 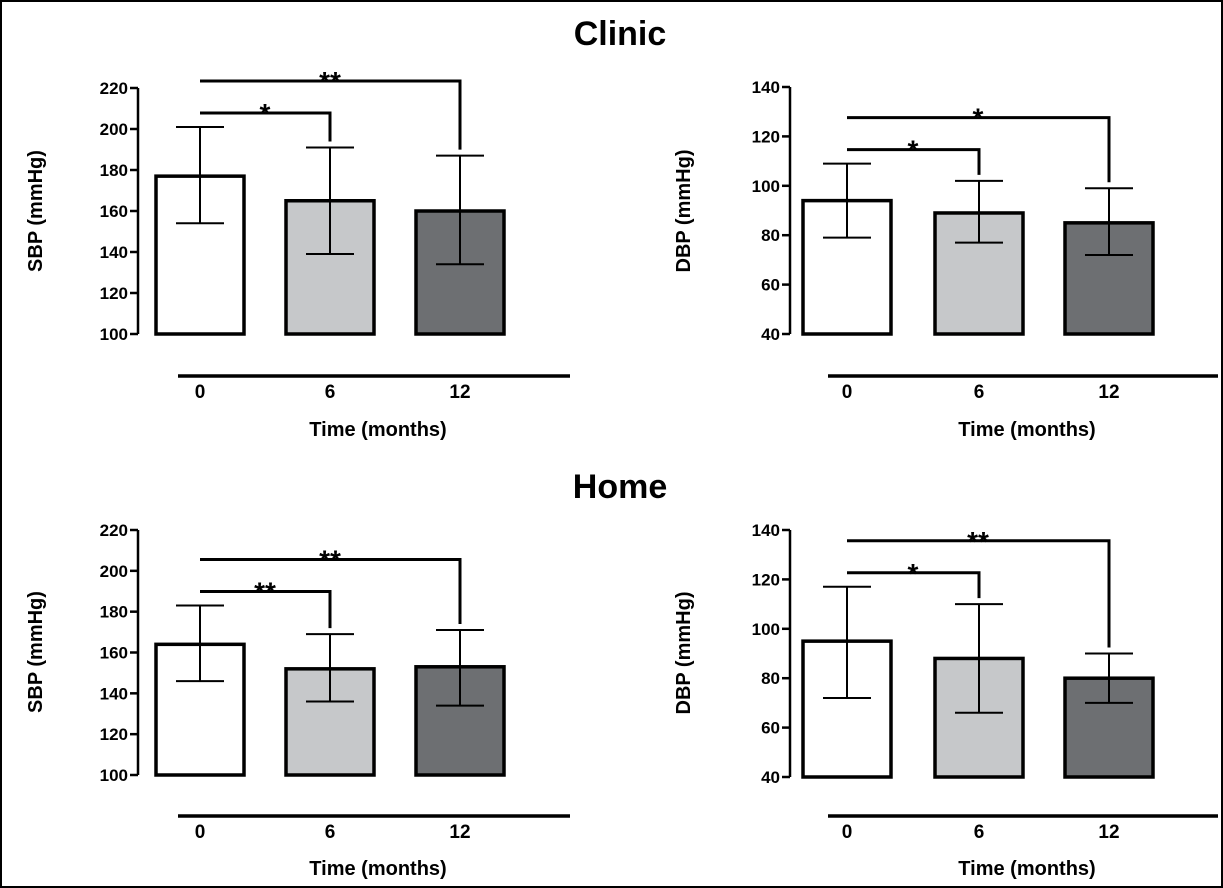 I want to click on section-title-clinic: Clinic, so click(x=620, y=34).